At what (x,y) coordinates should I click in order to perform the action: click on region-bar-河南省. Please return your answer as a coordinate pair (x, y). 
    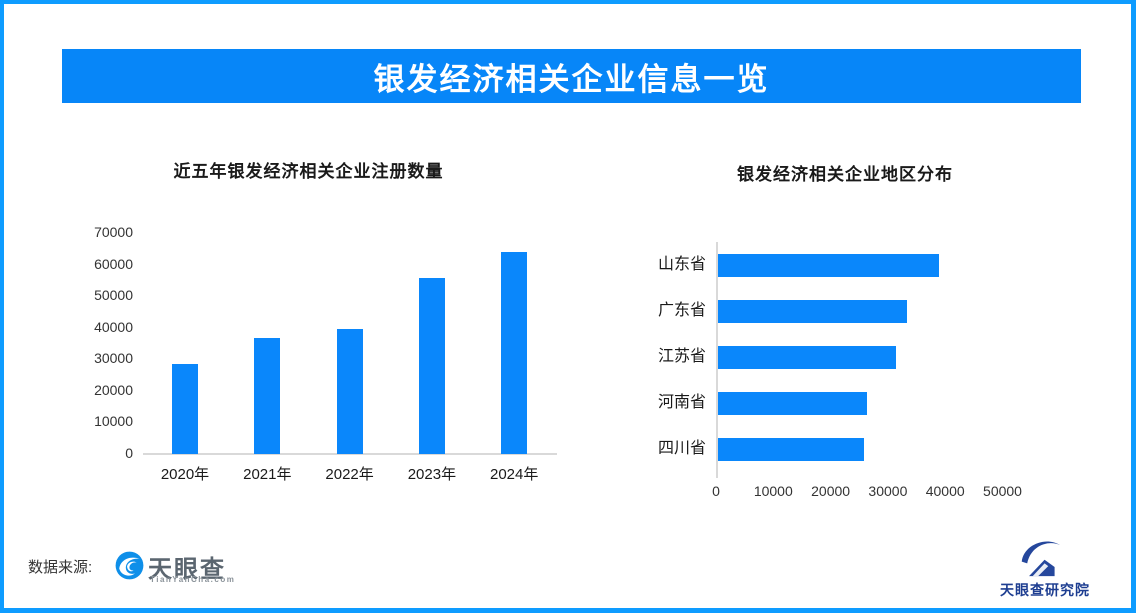
    Looking at the image, I should click on (792, 403).